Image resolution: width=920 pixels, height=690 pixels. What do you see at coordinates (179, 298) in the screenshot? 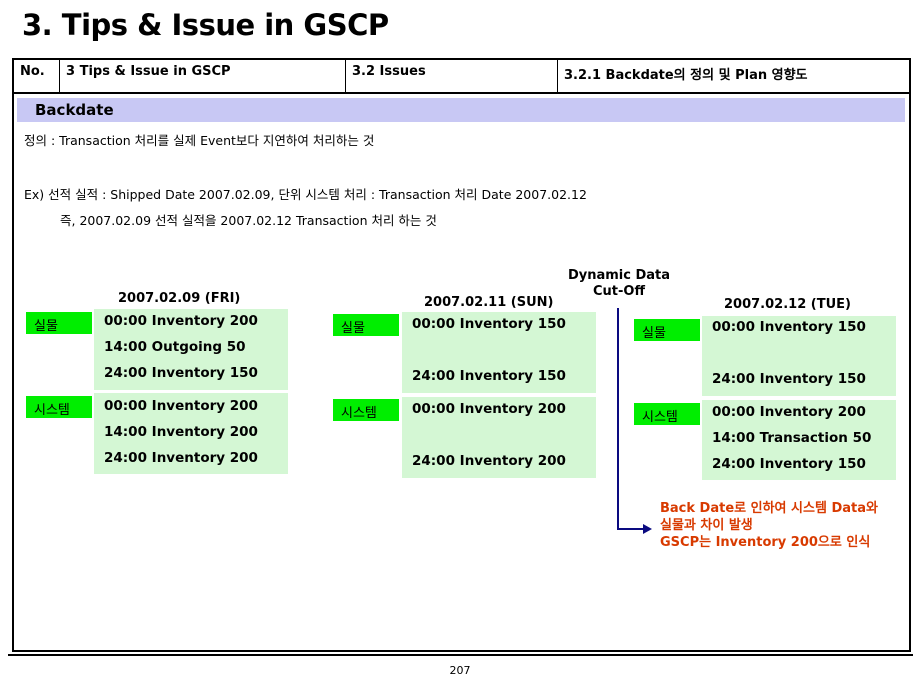
I see `day1-date: 2007.02.09 (FRI)` at bounding box center [179, 298].